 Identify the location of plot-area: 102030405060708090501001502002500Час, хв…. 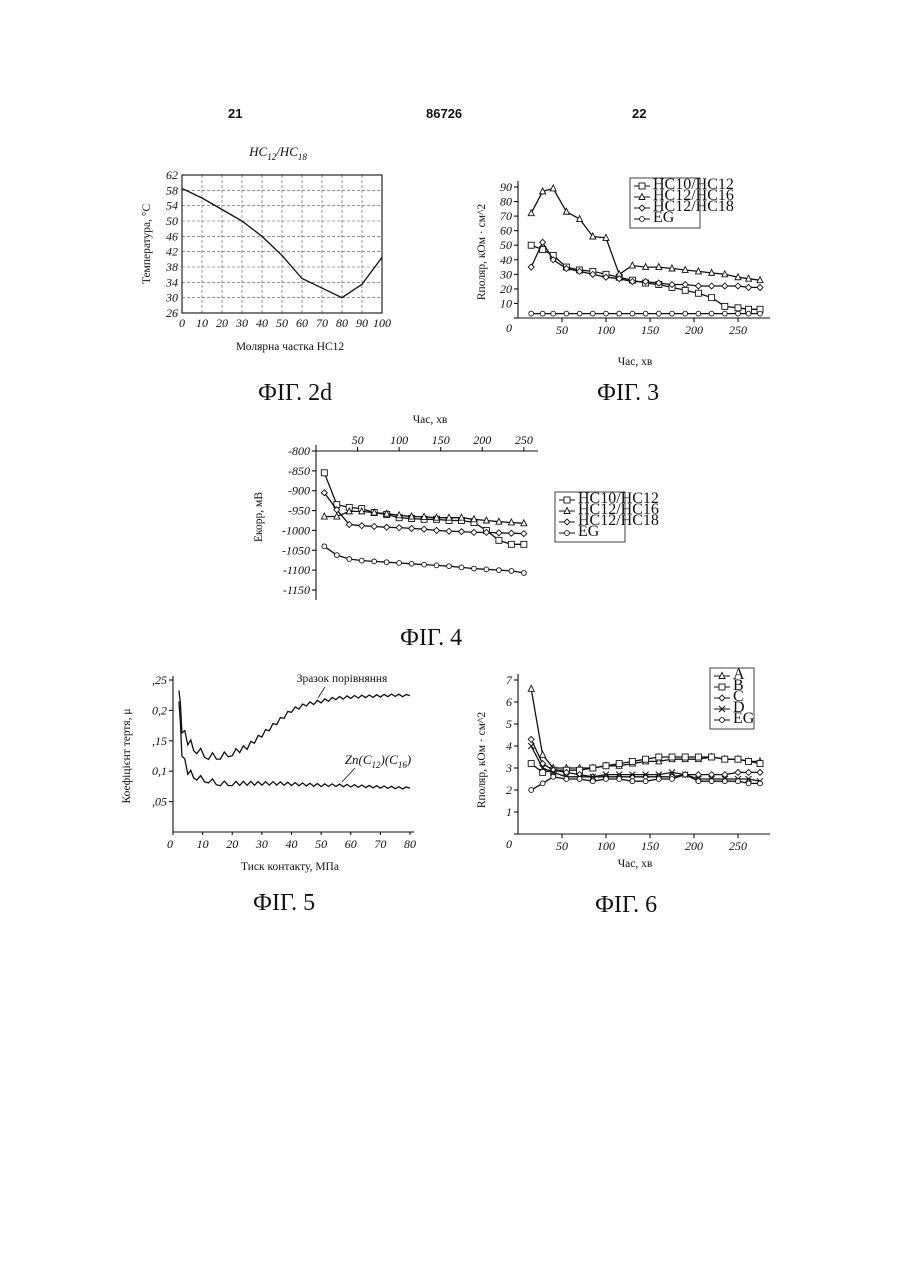
(623, 272).